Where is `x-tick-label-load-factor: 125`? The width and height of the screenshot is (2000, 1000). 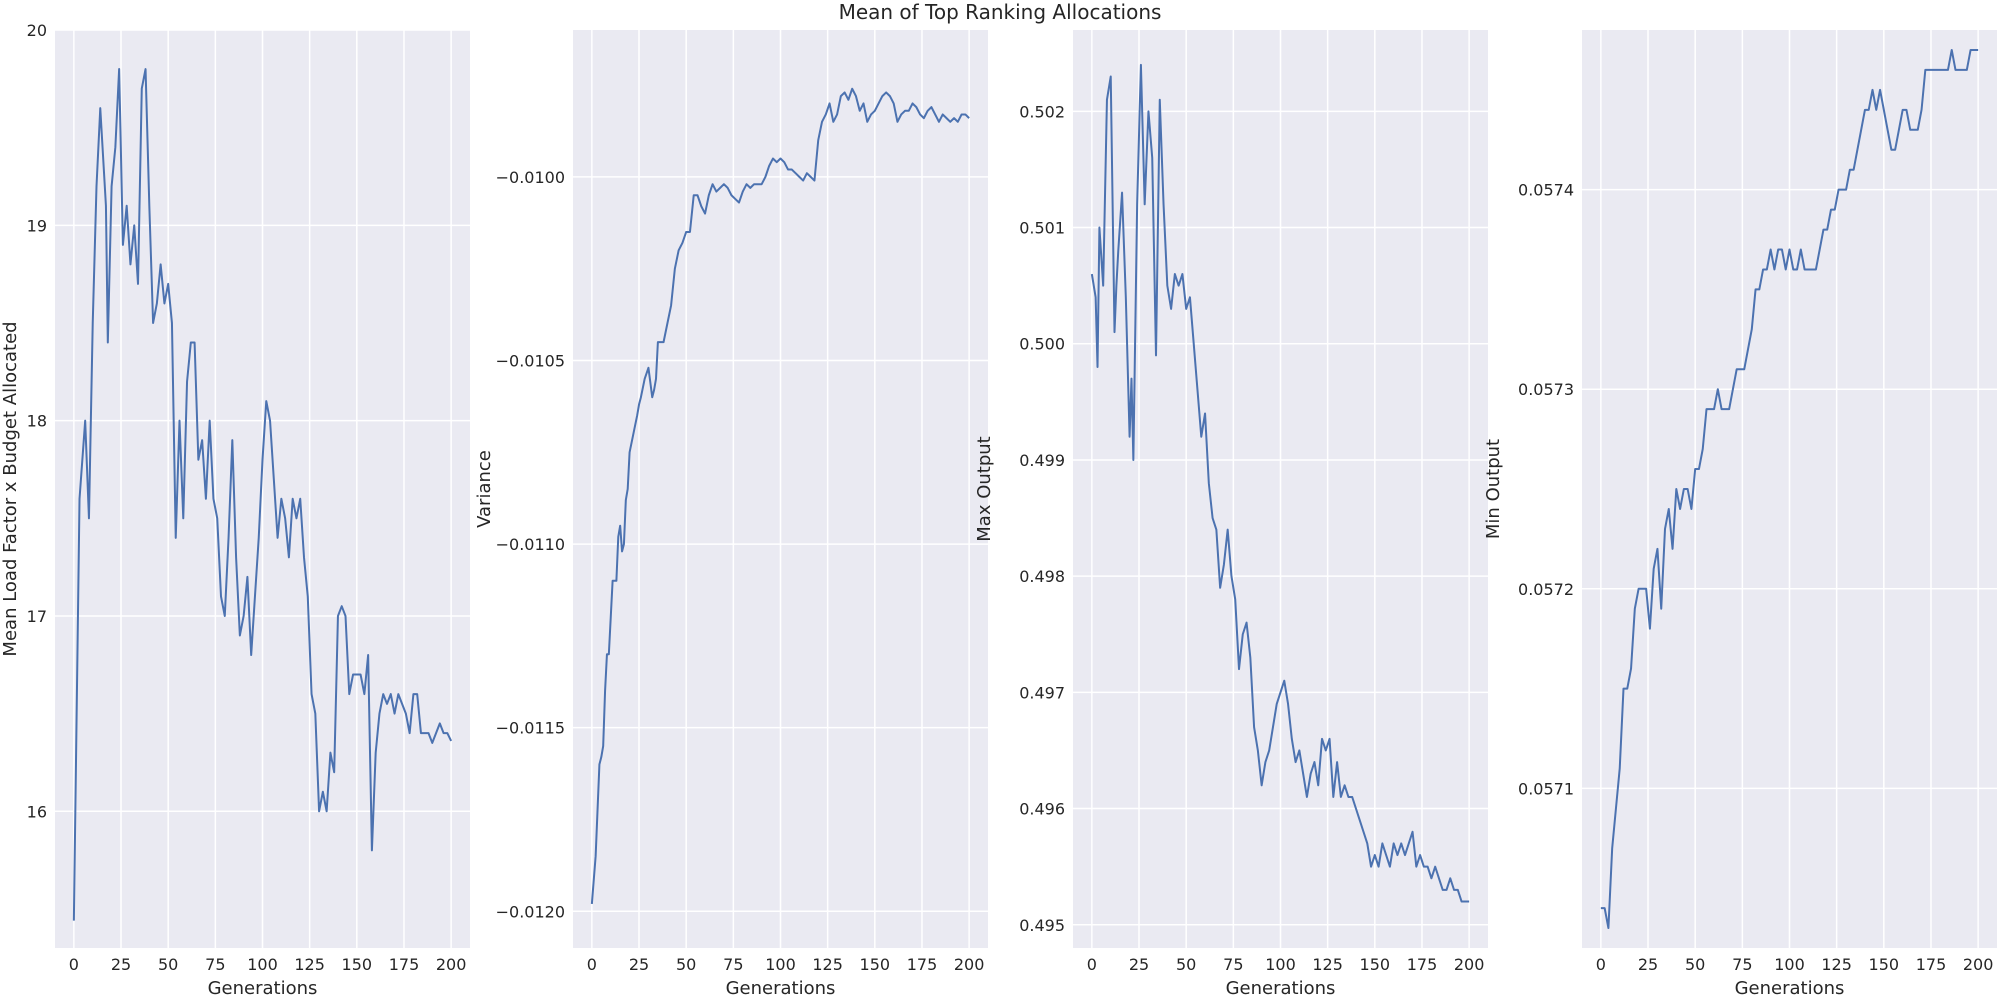 x-tick-label-load-factor: 125 is located at coordinates (309, 964).